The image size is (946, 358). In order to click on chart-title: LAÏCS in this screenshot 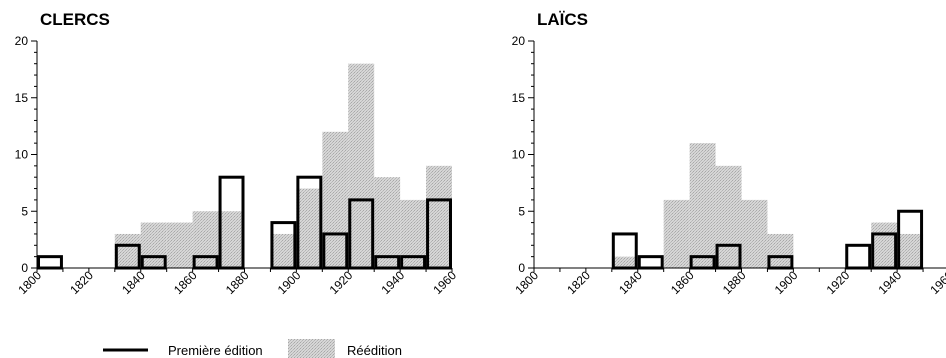, I will do `click(562, 19)`.